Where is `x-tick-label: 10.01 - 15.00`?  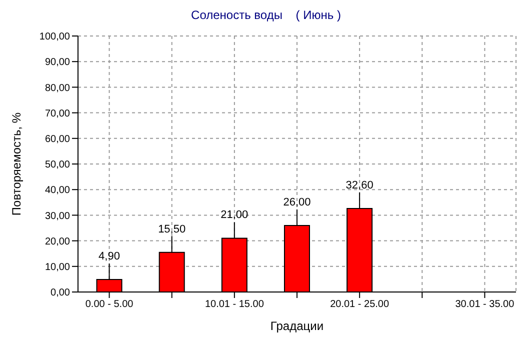
x-tick-label: 10.01 - 15.00 is located at coordinates (234, 304).